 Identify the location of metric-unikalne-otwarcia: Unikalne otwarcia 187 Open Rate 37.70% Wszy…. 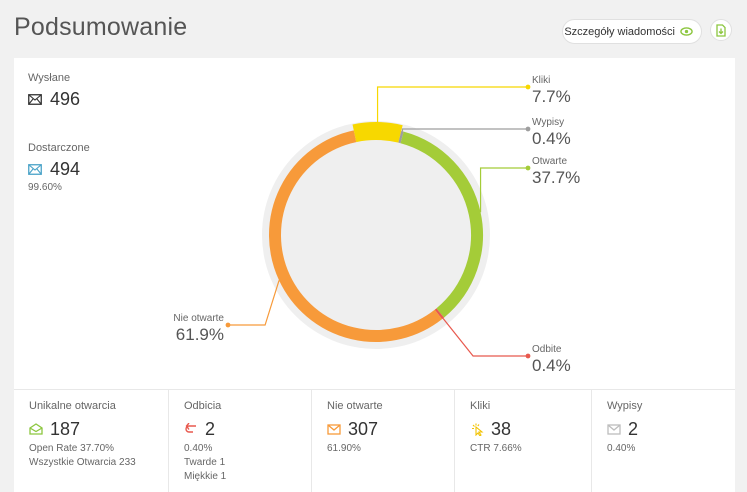
(91, 441).